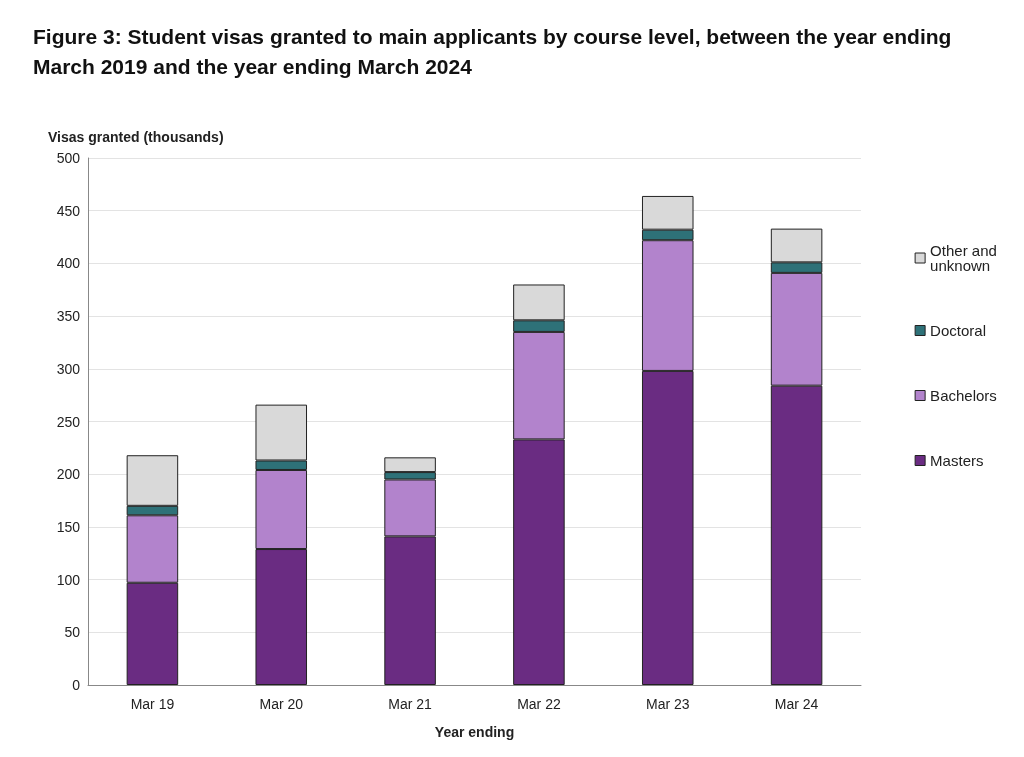 The width and height of the screenshot is (1024, 757). What do you see at coordinates (68, 579) in the screenshot?
I see `y-tick-label: 100` at bounding box center [68, 579].